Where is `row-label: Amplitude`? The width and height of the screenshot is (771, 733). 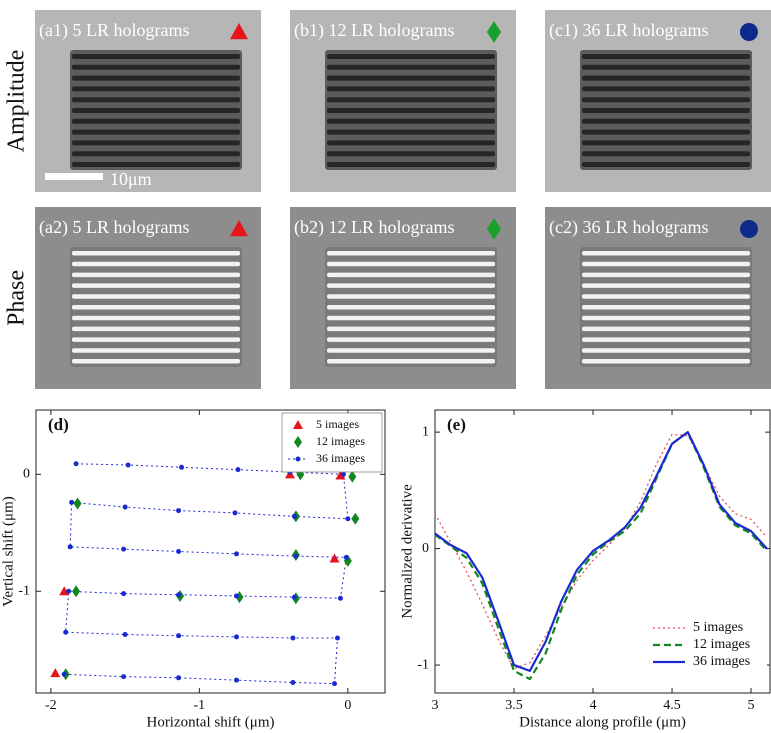
row-label: Amplitude is located at coordinates (17, 101).